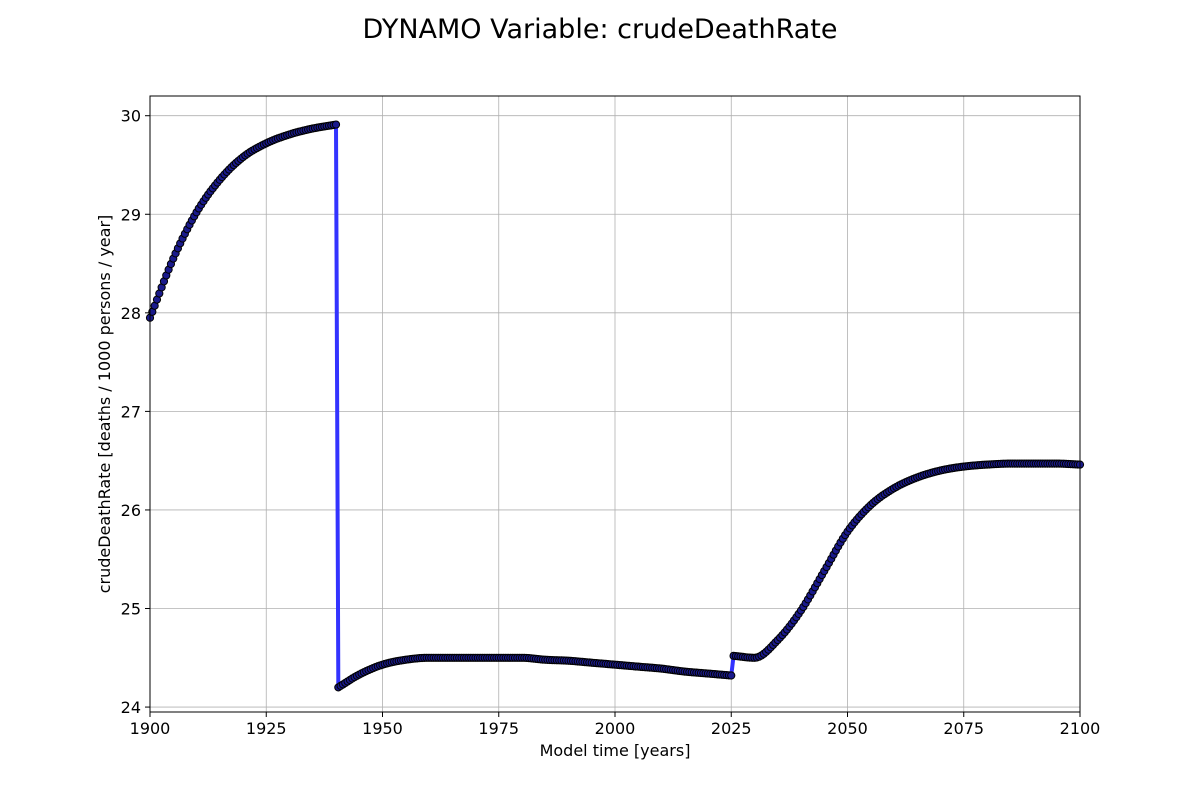 This screenshot has height=800, width=1200. Describe the element at coordinates (266, 728) in the screenshot. I see `x-tick-label-1: 1925` at that location.